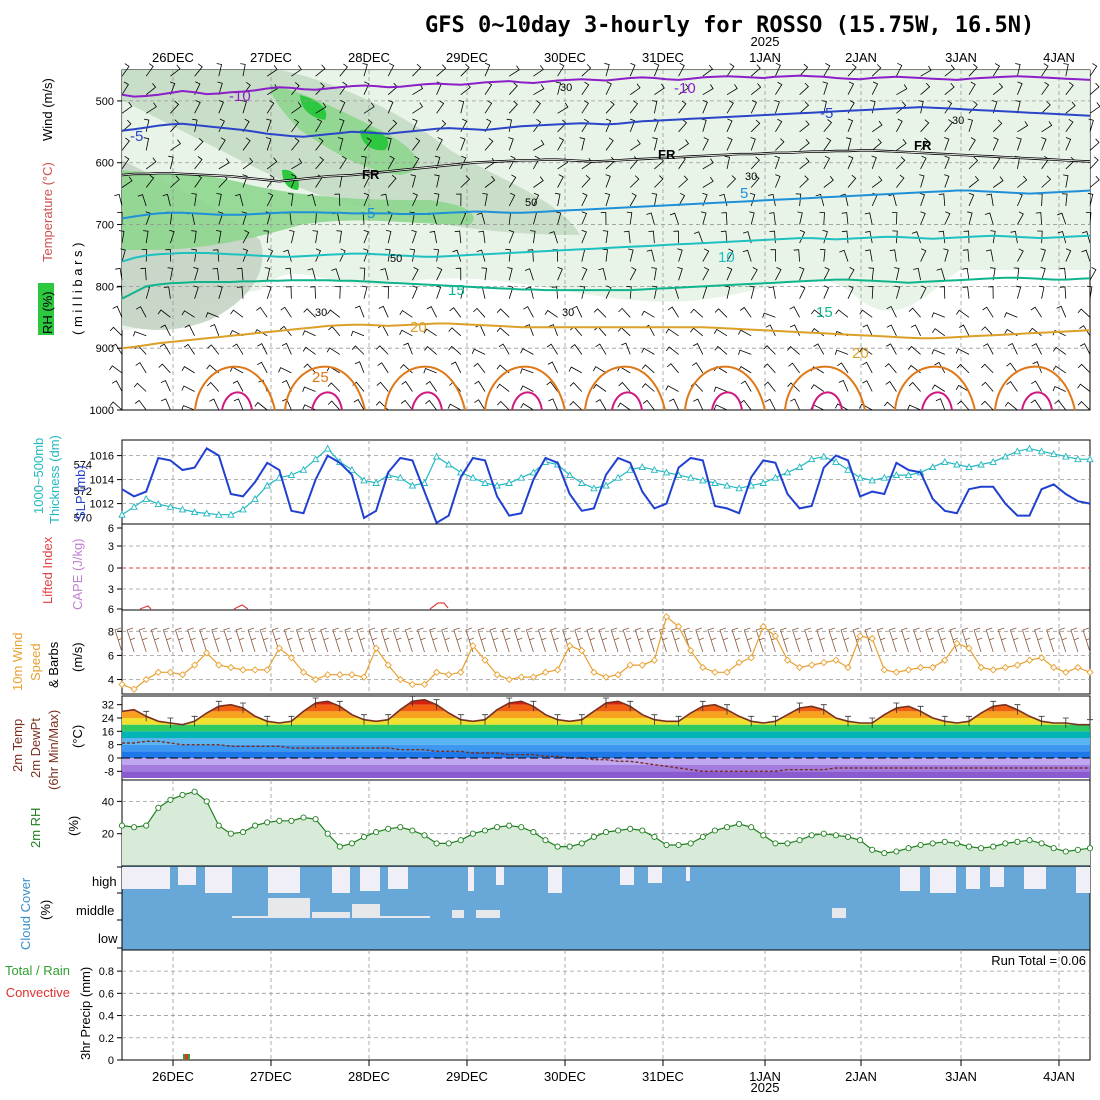 This screenshot has width=1100, height=1100. What do you see at coordinates (331, 915) in the screenshot?
I see `cloud-gap-middle` at bounding box center [331, 915].